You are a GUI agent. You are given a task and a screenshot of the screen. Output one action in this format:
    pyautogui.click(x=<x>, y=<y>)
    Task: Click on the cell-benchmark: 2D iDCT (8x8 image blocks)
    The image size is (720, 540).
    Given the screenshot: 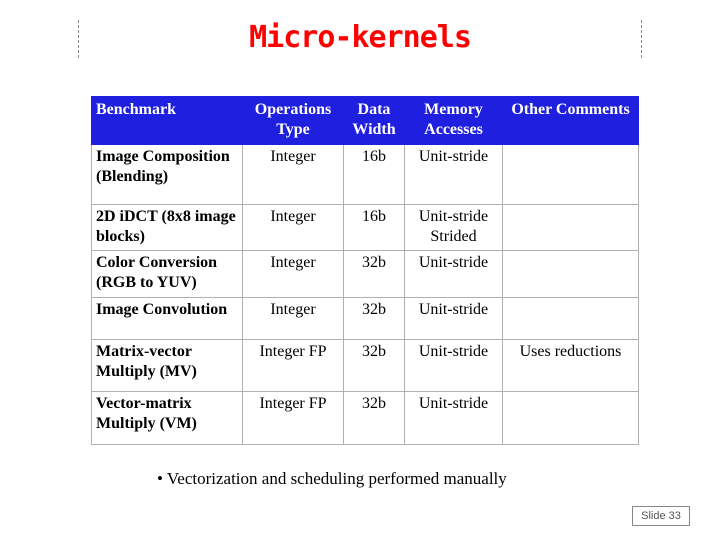 What is the action you would take?
    pyautogui.click(x=167, y=227)
    